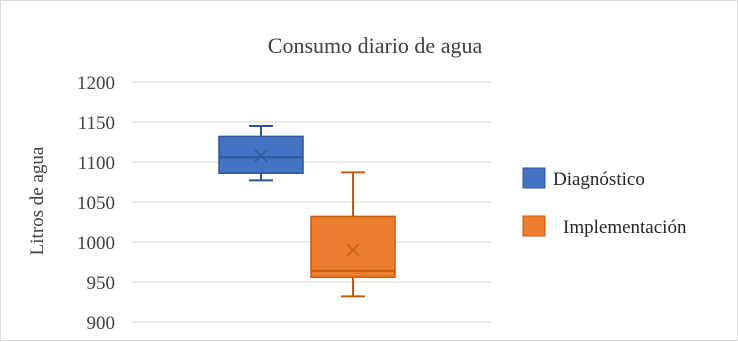 The height and width of the screenshot is (342, 738). Describe the element at coordinates (96, 243) in the screenshot. I see `y-tick-label: 1000` at that location.